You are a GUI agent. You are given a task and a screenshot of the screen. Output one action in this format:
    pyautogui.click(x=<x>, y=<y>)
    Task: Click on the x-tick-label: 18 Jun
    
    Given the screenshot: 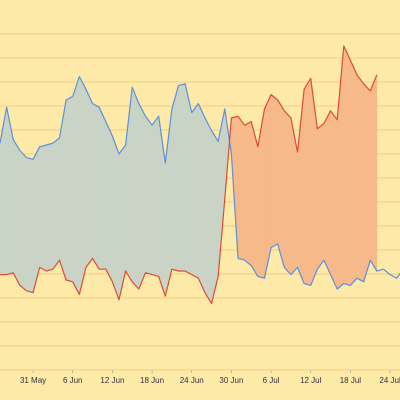 What is the action you would take?
    pyautogui.click(x=152, y=380)
    